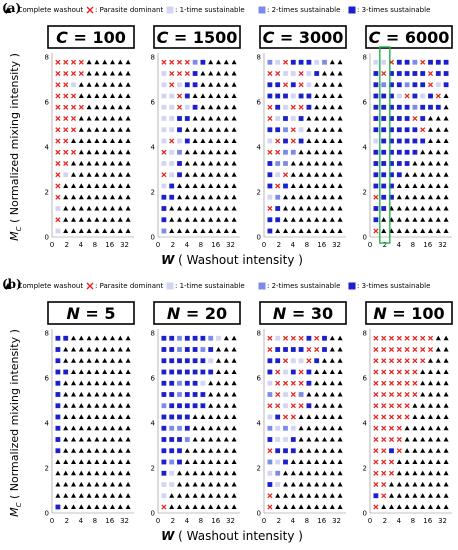  What do you see at coordinates (90, 137) in the screenshot?
I see `subplot: C = 100 0 2 4 6 8 0 2 4 8 16 32` at bounding box center [90, 137].